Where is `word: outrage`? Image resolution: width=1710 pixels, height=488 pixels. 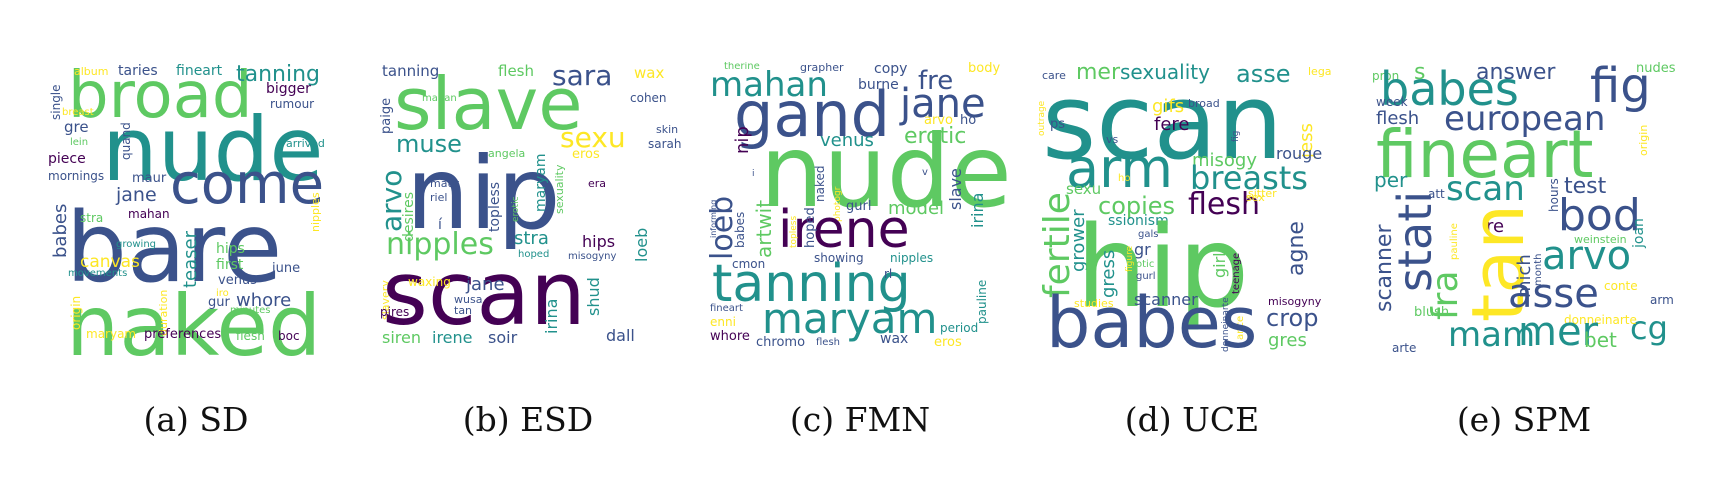
word: outrage is located at coordinates (1042, 118).